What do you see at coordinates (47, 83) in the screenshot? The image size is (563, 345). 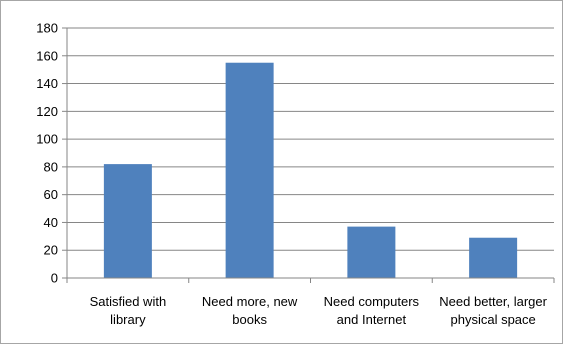 I see `y-tick-label: 140` at bounding box center [47, 83].